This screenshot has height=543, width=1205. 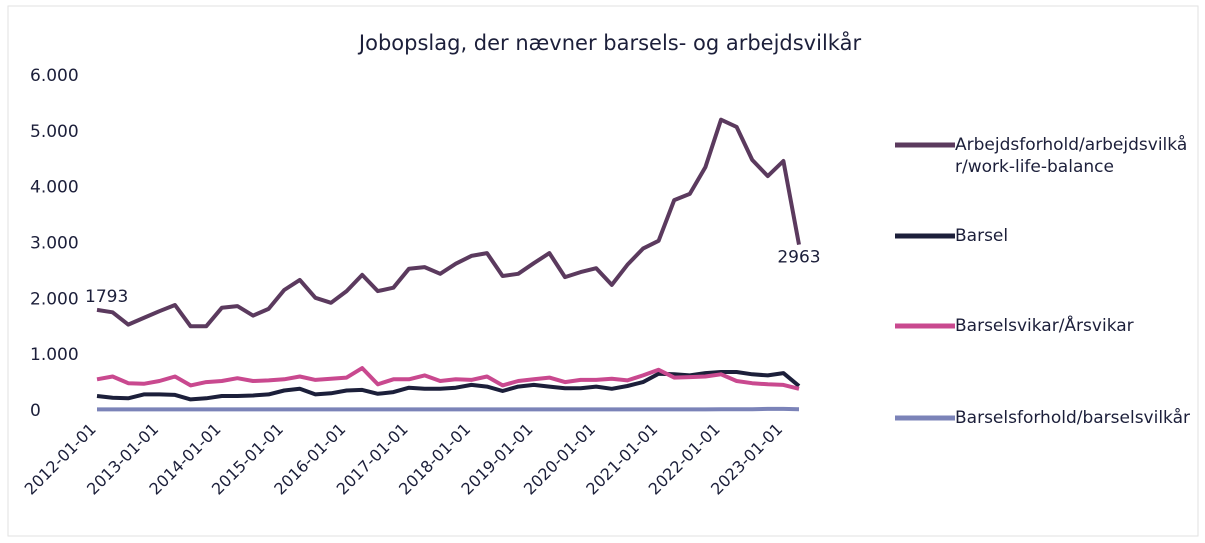 What do you see at coordinates (54, 244) in the screenshot?
I see `y-tick-label: 3.000` at bounding box center [54, 244].